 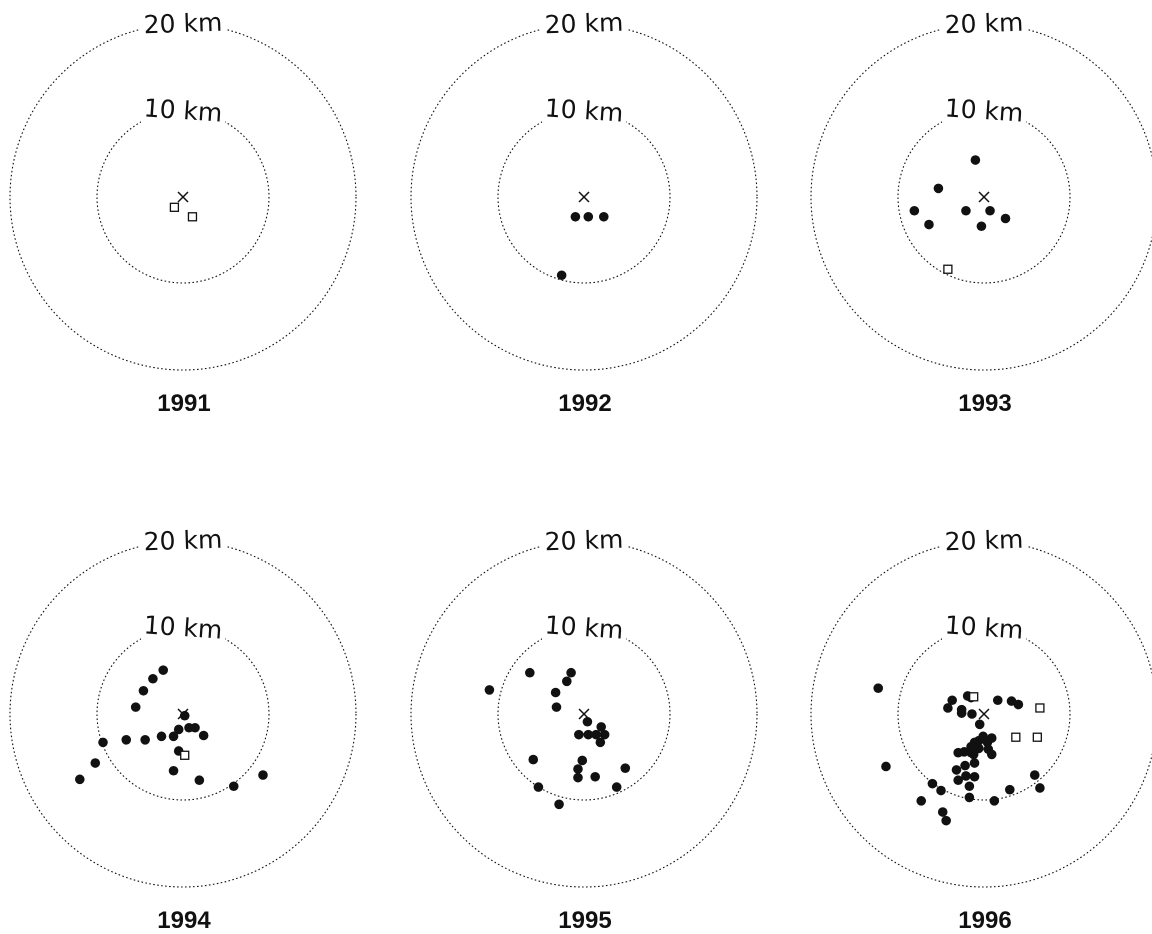 I want to click on panel-1996: 20 km 10 km 1996, so click(x=981, y=729).